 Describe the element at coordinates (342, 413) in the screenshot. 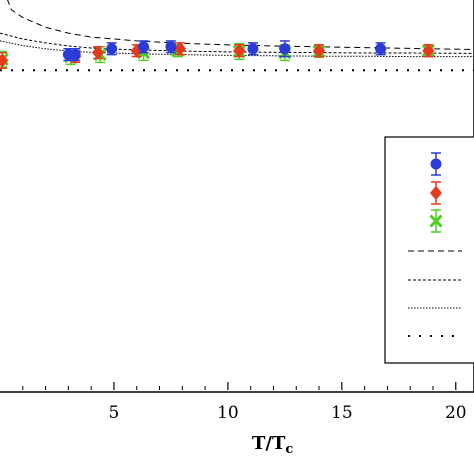

I see `x-tick-label: 15` at that location.